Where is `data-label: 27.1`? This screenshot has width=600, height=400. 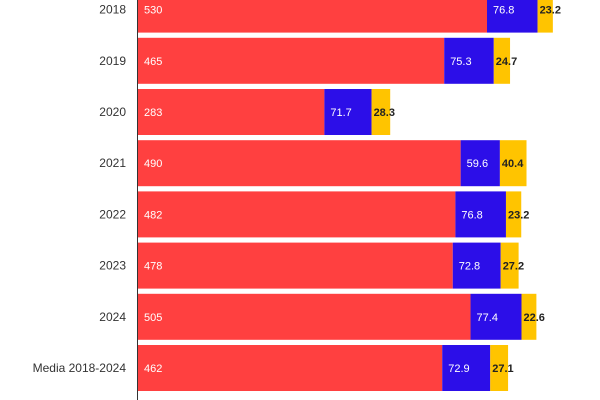 data-label: 27.1 is located at coordinates (502, 369).